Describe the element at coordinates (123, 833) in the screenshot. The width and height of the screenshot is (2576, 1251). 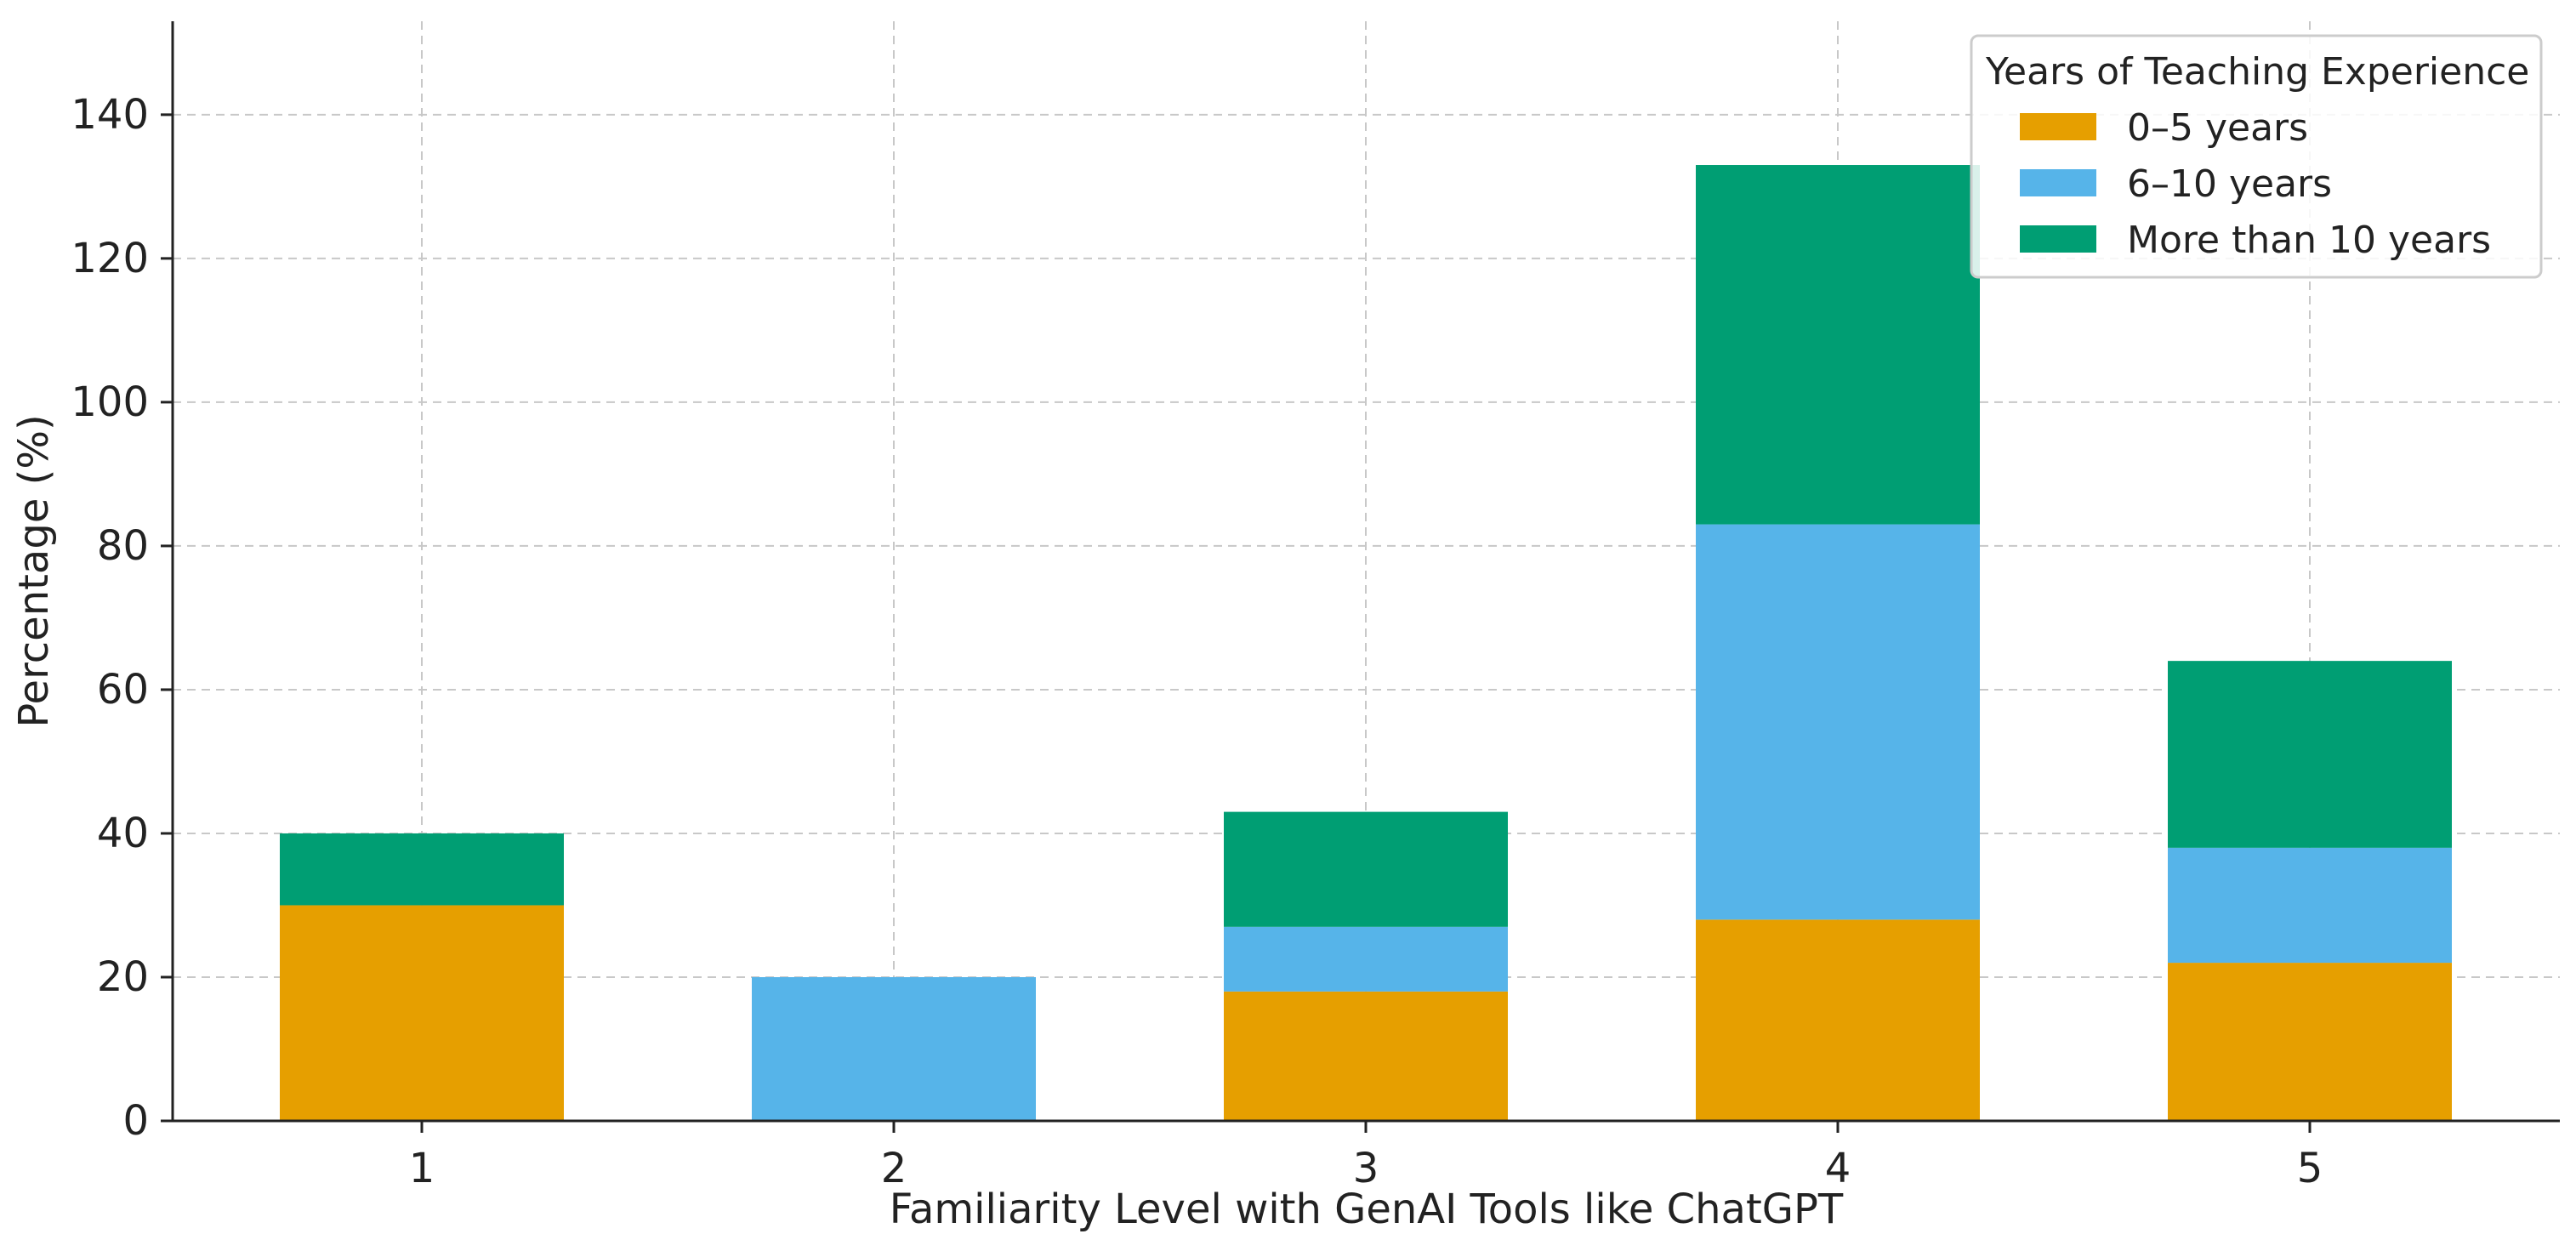
I see `y-tick-label: 40` at that location.